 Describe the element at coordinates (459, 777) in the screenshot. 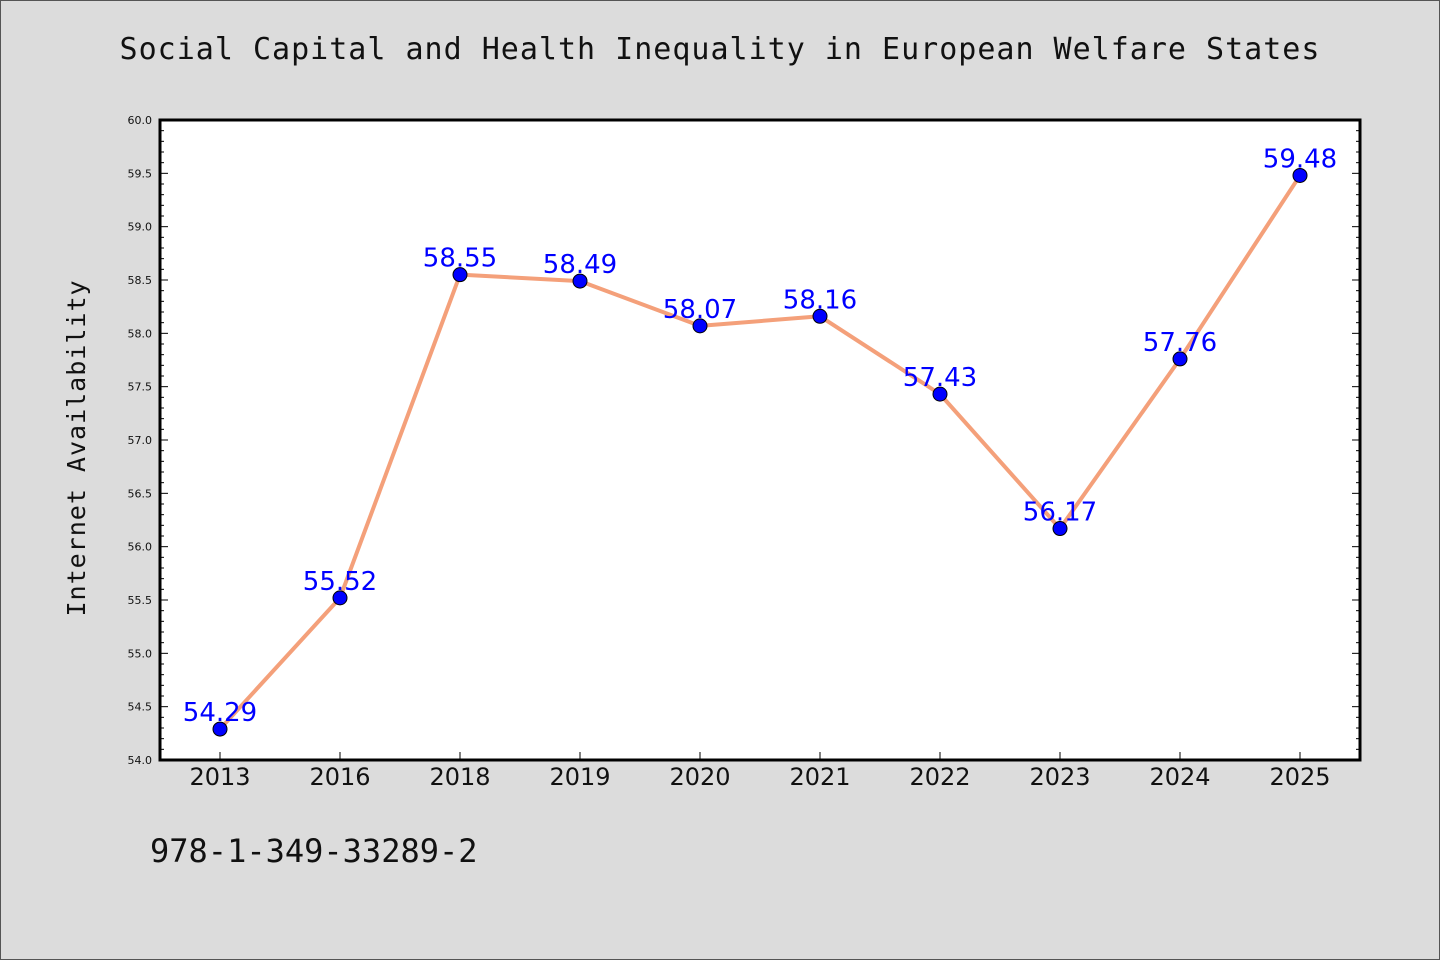

I see `x-tick-label: 2018` at that location.